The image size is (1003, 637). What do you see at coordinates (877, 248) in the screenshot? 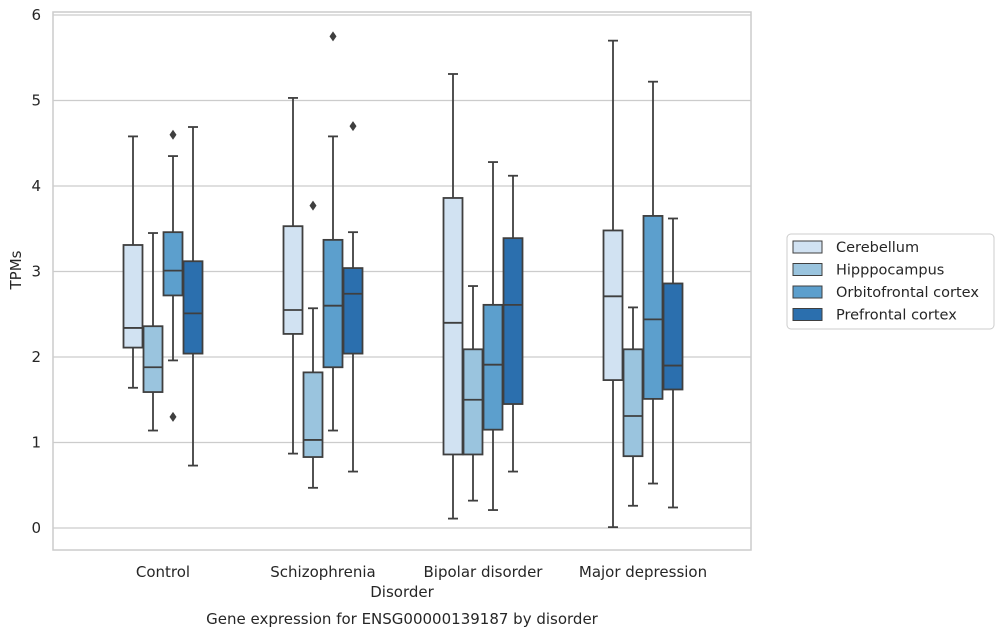
I see `legend-label: Cerebellum` at bounding box center [877, 248].